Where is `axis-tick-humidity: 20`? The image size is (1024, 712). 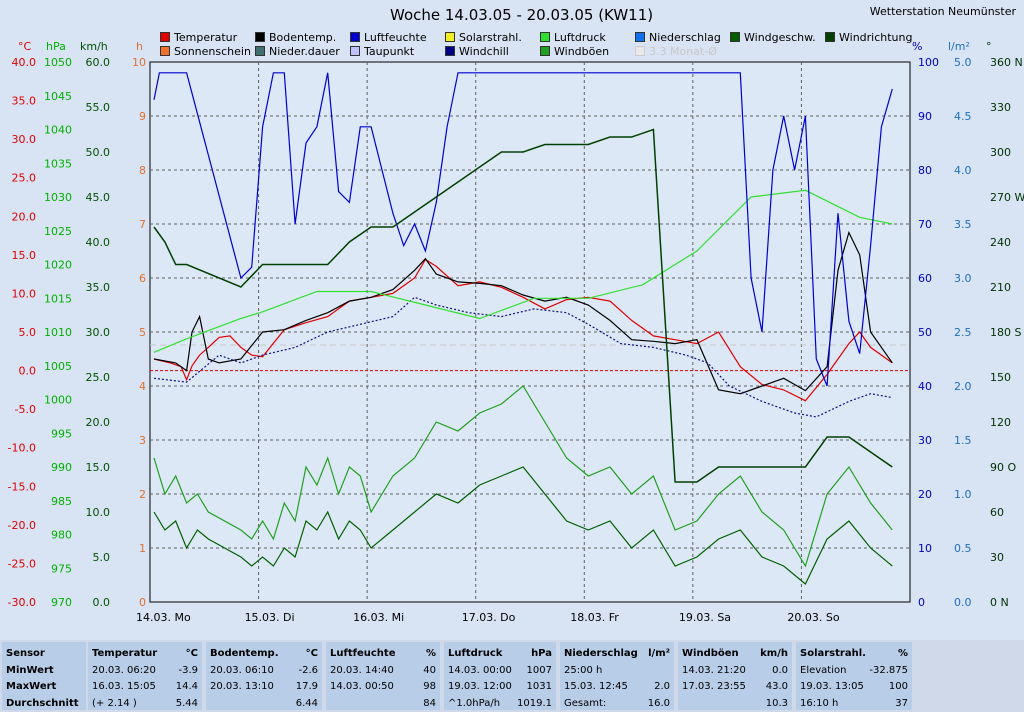
axis-tick-humidity: 20 is located at coordinates (925, 494).